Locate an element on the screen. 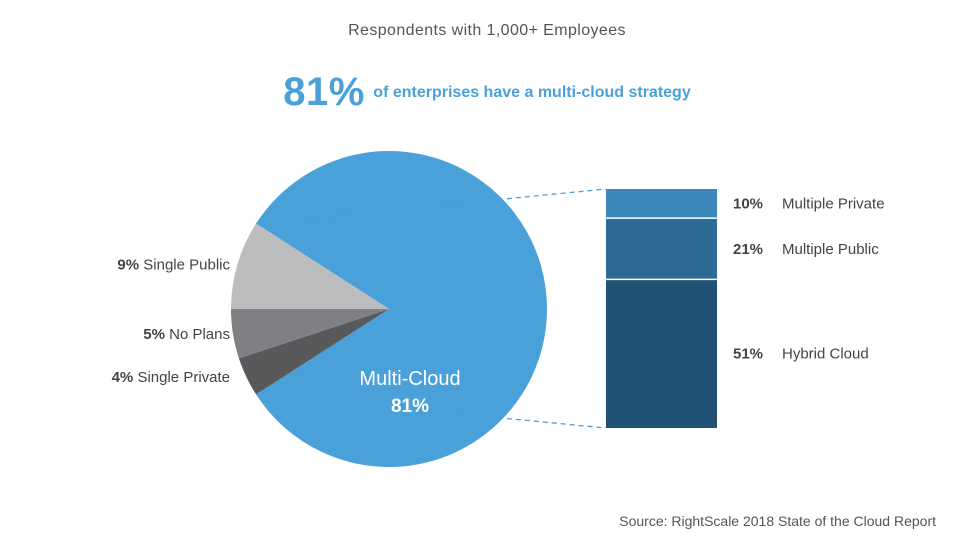  bar-label-multiple-public: 21% Multiple Public is located at coordinates (806, 249).